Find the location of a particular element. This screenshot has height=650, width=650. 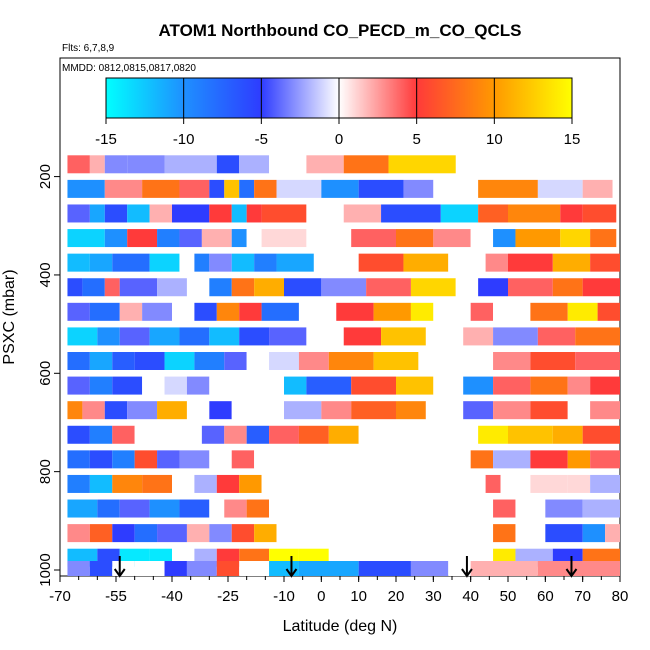

colorbar-tick-label: -5 is located at coordinates (261, 139).